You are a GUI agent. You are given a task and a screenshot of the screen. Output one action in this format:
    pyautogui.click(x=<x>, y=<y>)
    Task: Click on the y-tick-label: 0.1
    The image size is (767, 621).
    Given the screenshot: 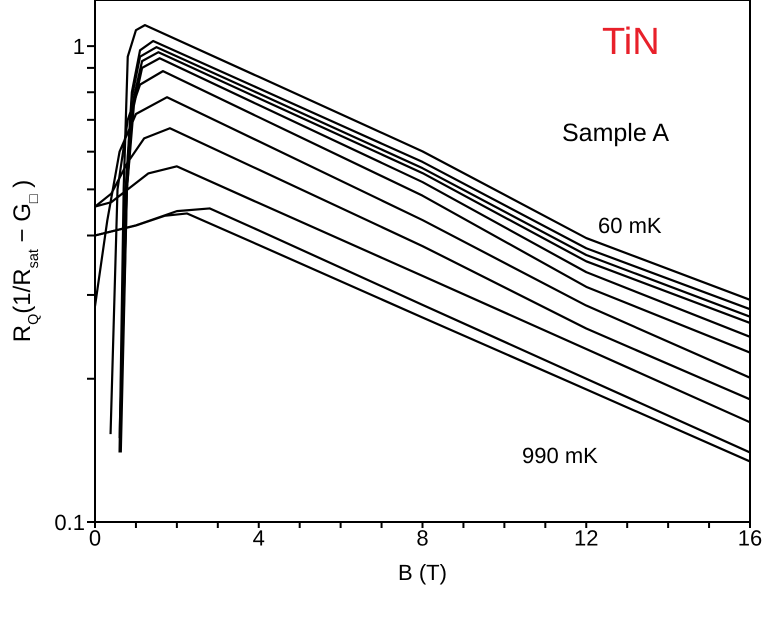 What is the action you would take?
    pyautogui.click(x=69, y=522)
    